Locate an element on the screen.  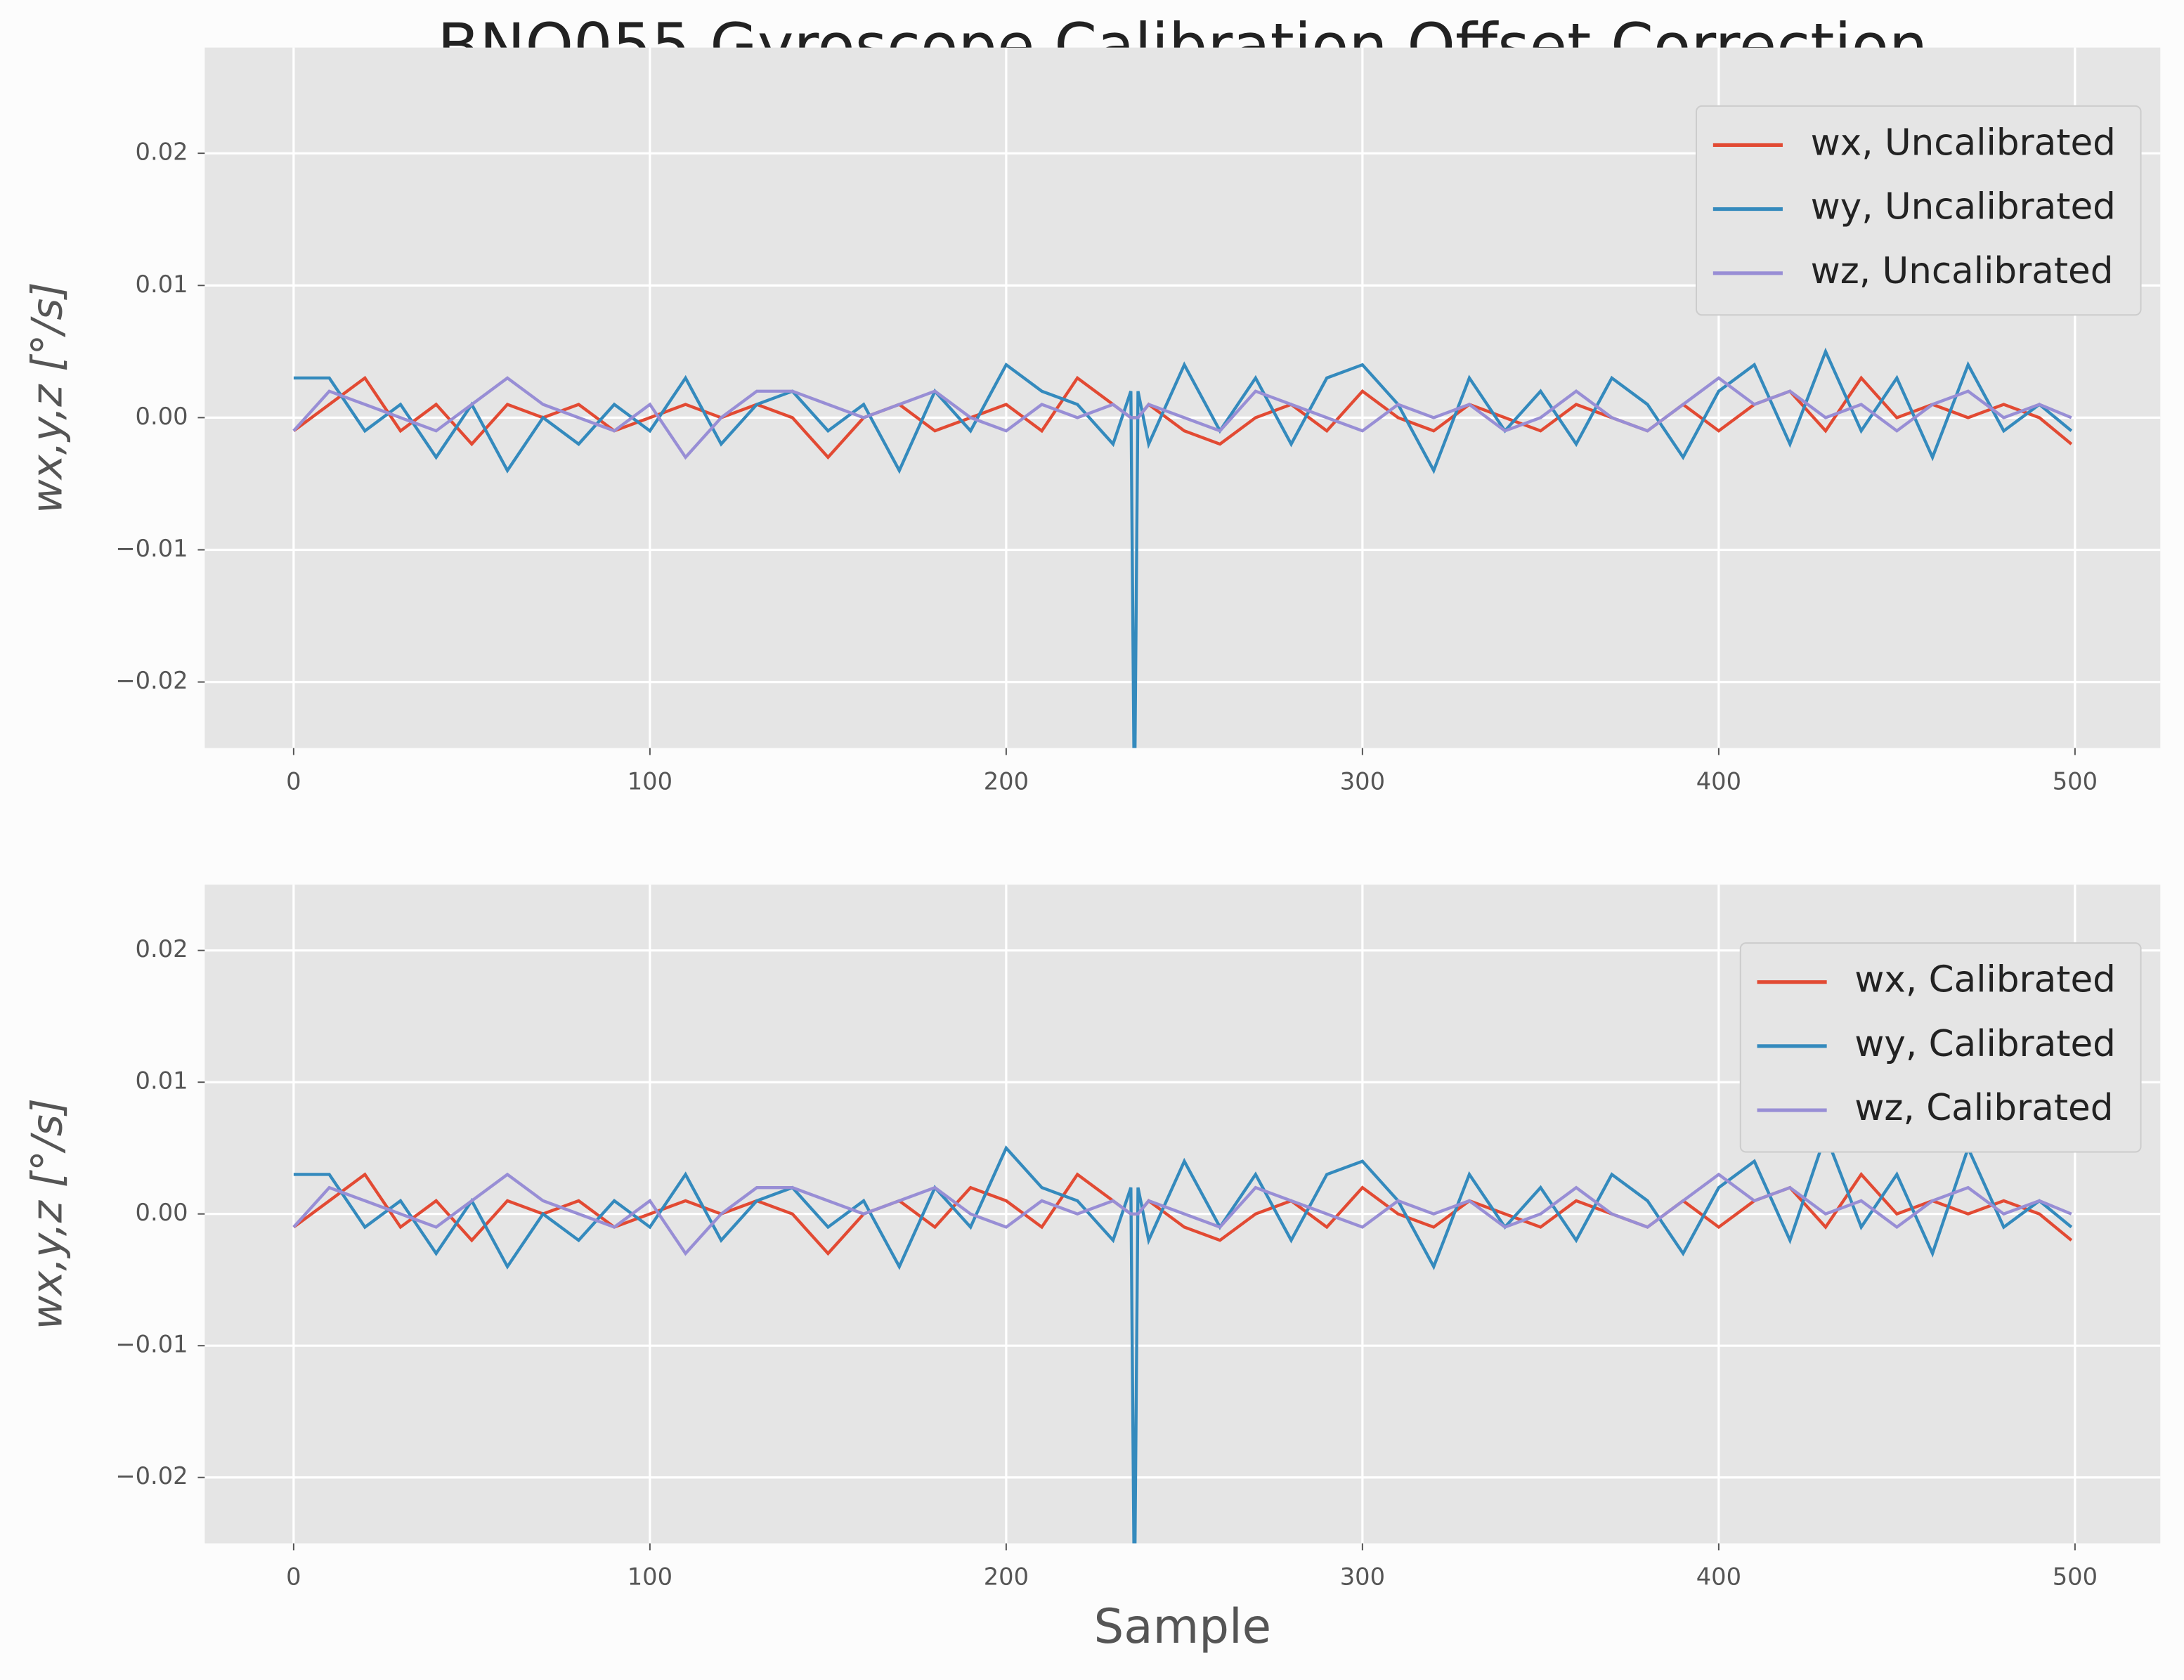
legend-label: wz, Uncalibrated is located at coordinates (1962, 271).